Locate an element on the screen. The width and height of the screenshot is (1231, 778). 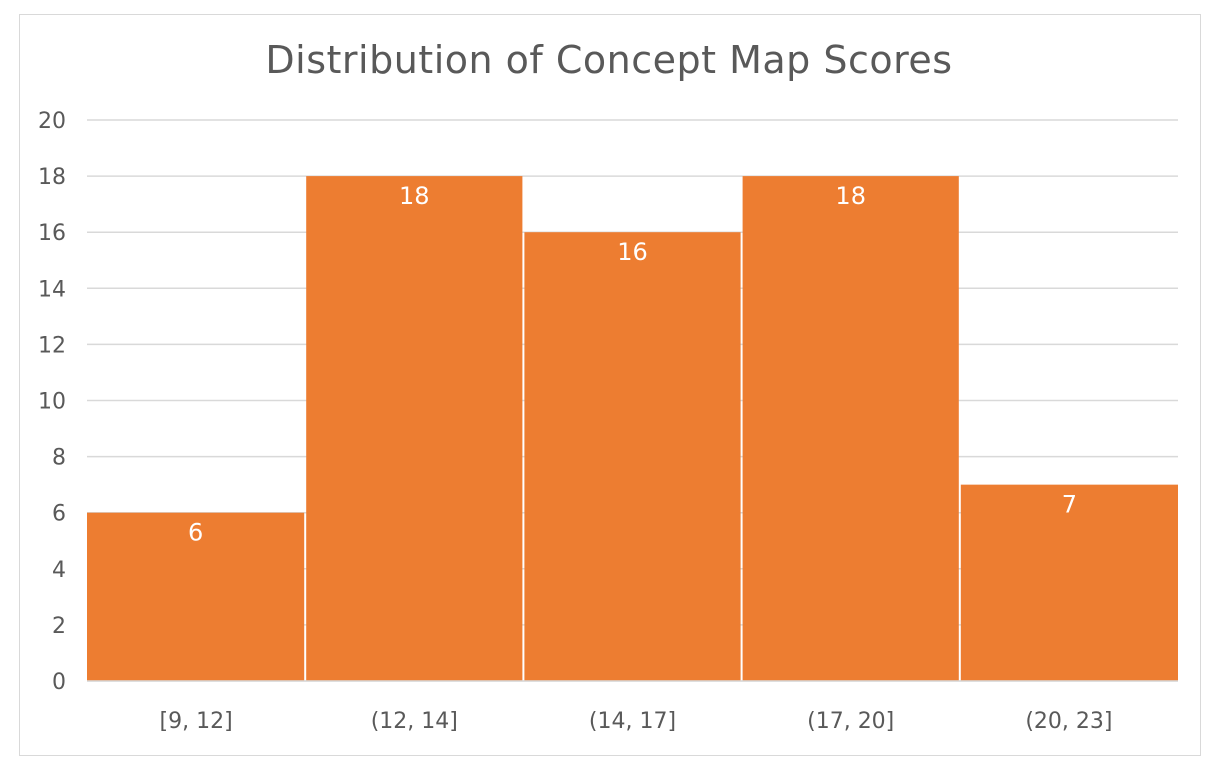
y-tick-label: 4 is located at coordinates (59, 570).